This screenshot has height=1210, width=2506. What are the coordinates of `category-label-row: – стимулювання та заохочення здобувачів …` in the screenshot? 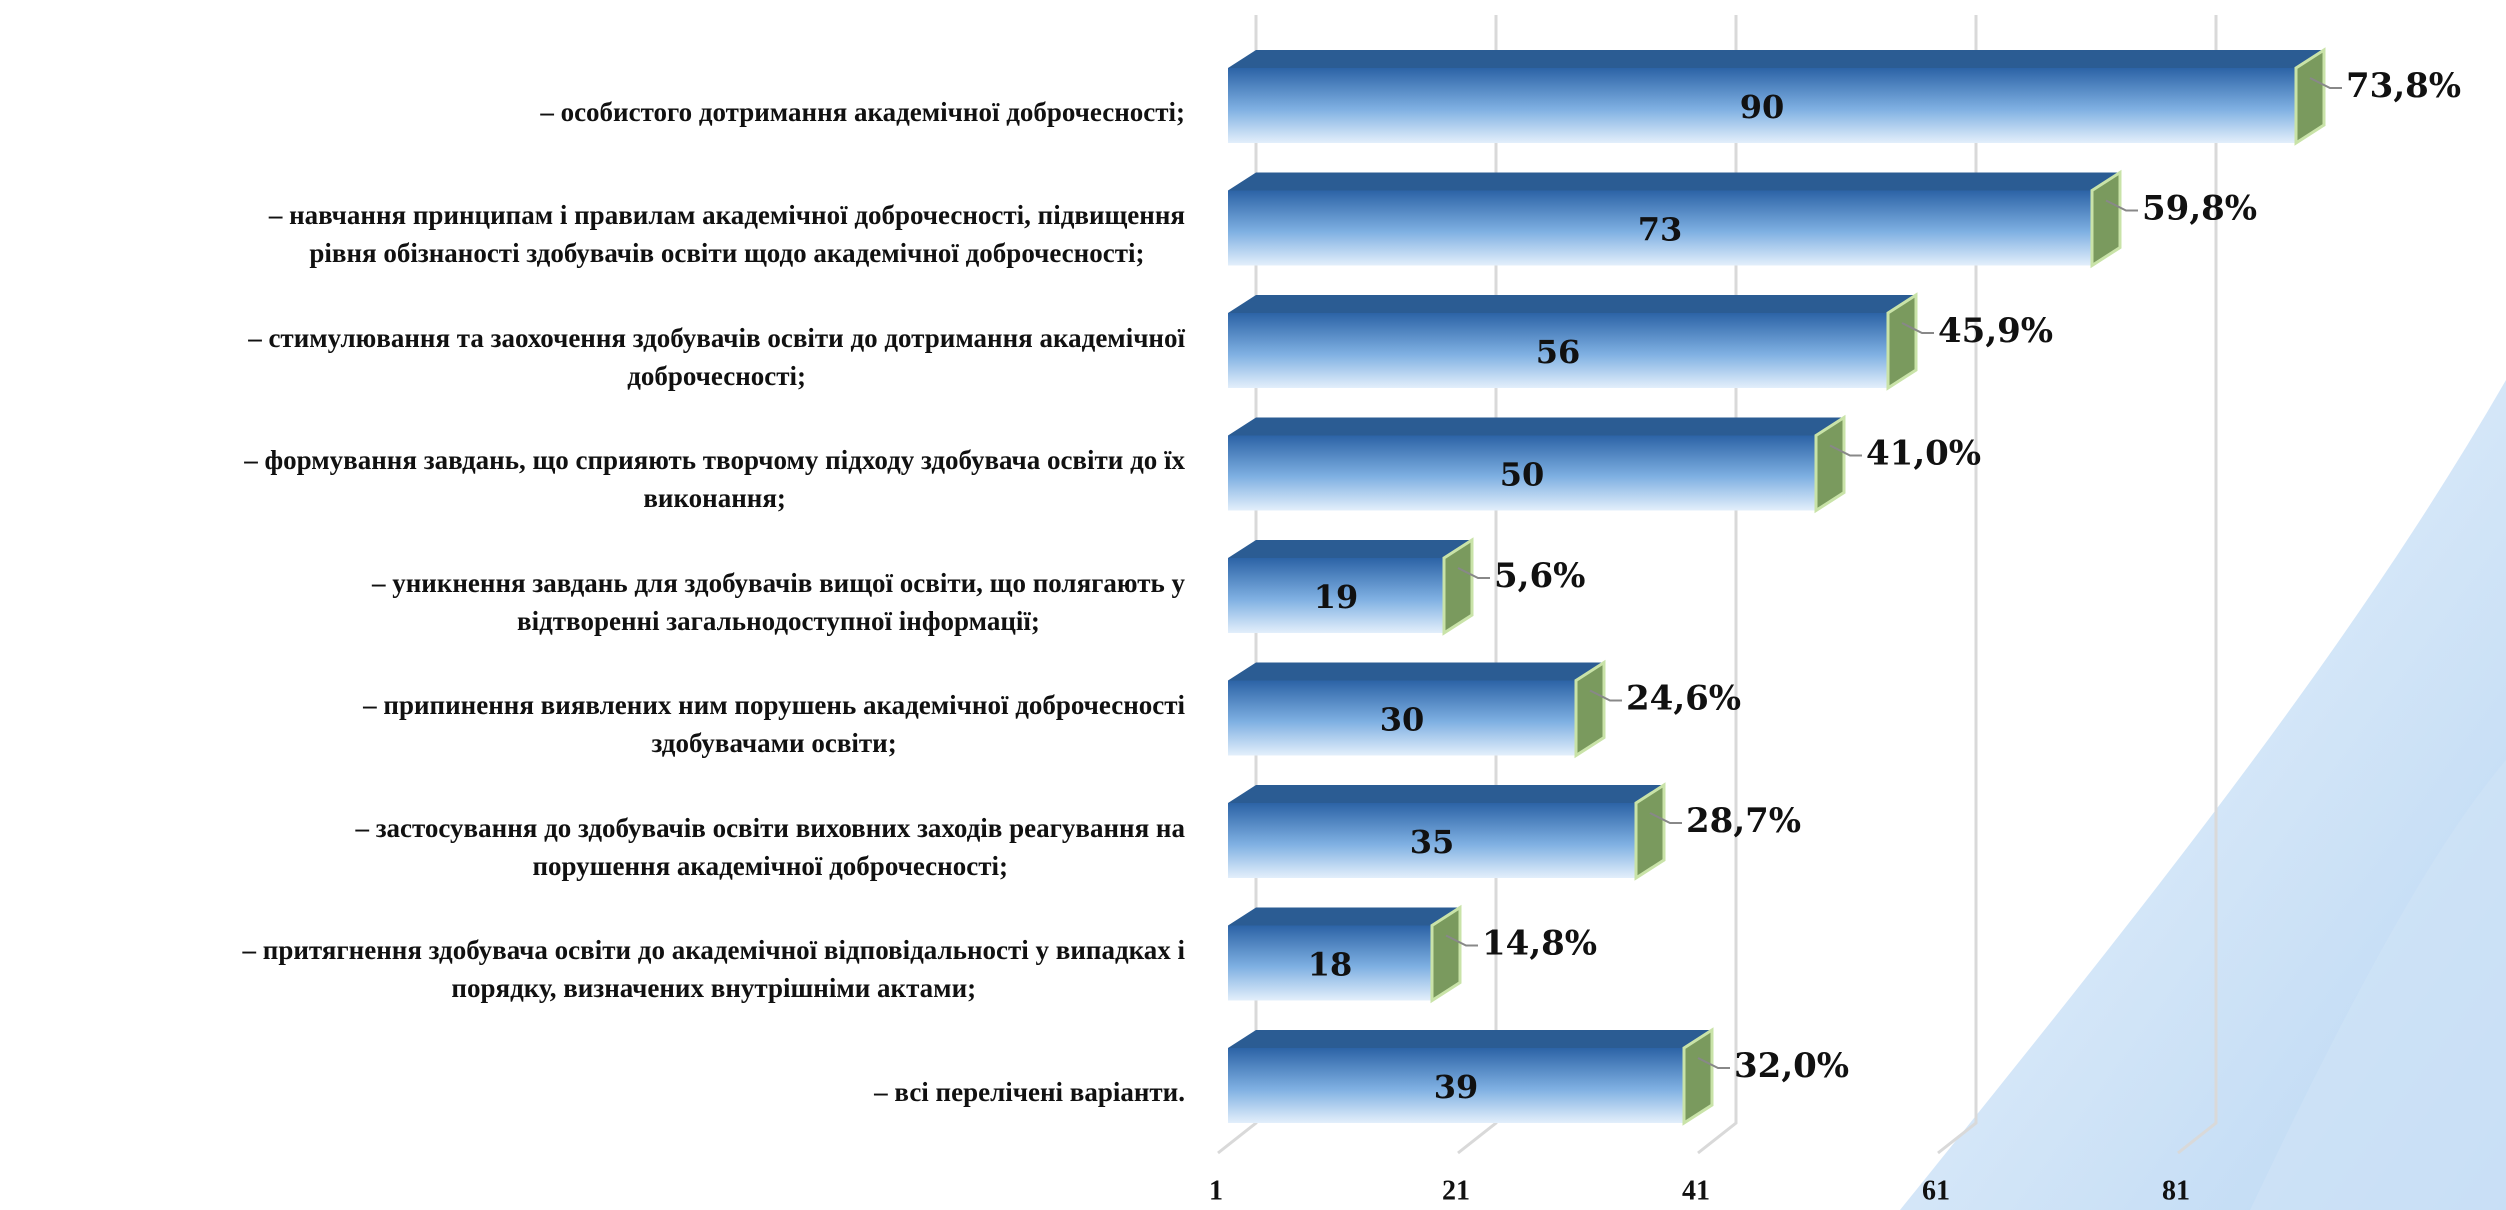 It's located at (592, 357).